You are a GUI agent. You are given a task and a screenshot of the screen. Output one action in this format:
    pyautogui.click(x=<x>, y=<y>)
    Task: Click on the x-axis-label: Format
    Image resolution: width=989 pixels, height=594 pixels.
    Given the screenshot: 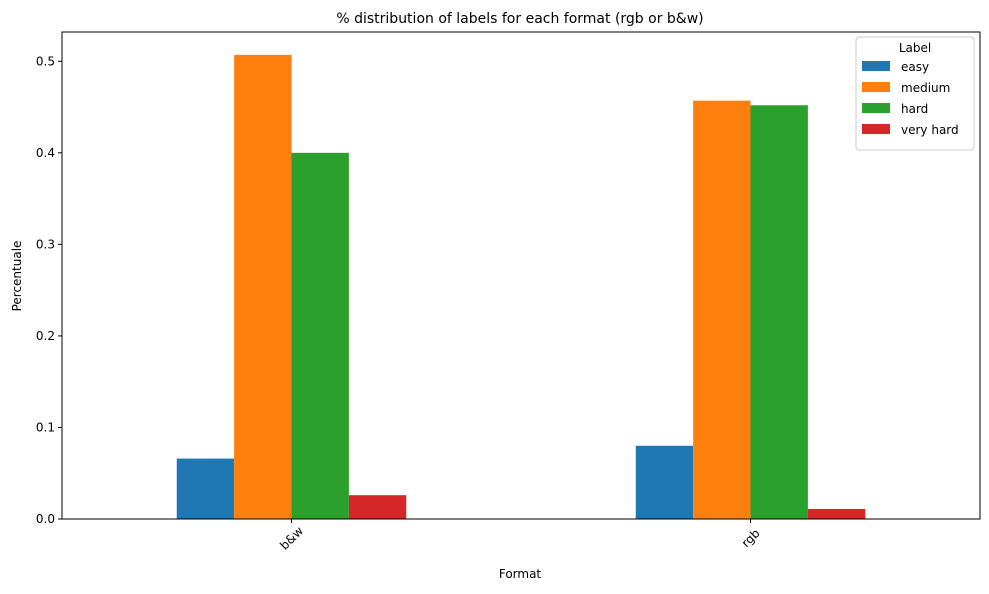 What is the action you would take?
    pyautogui.click(x=520, y=574)
    